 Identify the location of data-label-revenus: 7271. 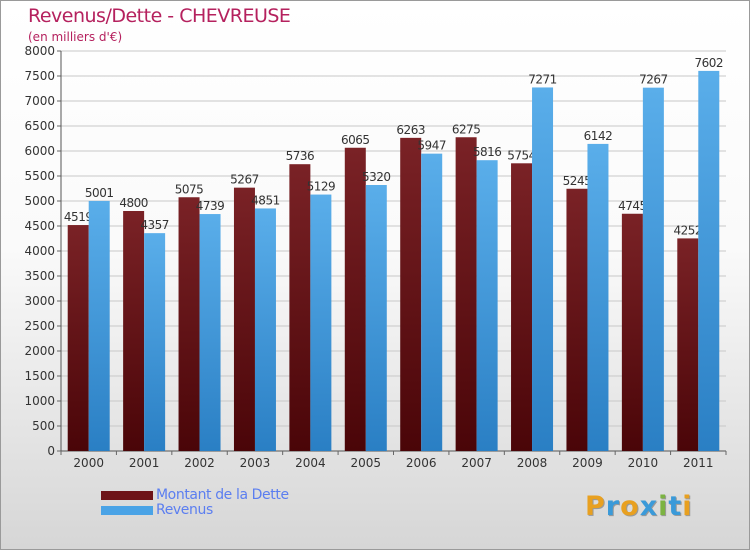
(542, 79).